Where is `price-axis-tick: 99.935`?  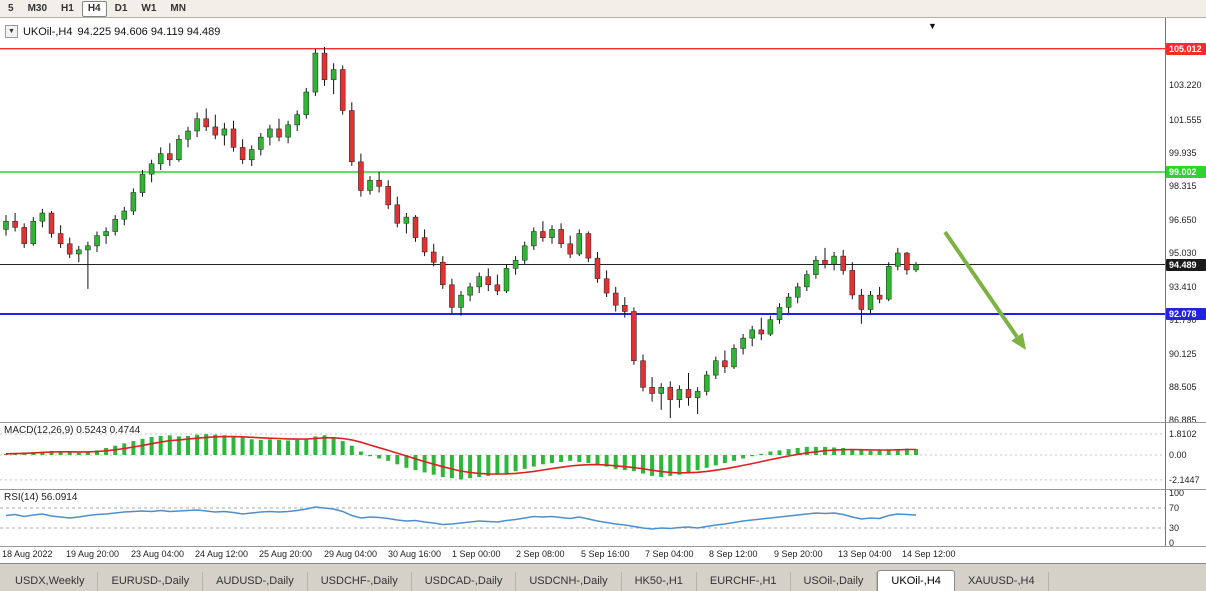 price-axis-tick: 99.935 is located at coordinates (1183, 153).